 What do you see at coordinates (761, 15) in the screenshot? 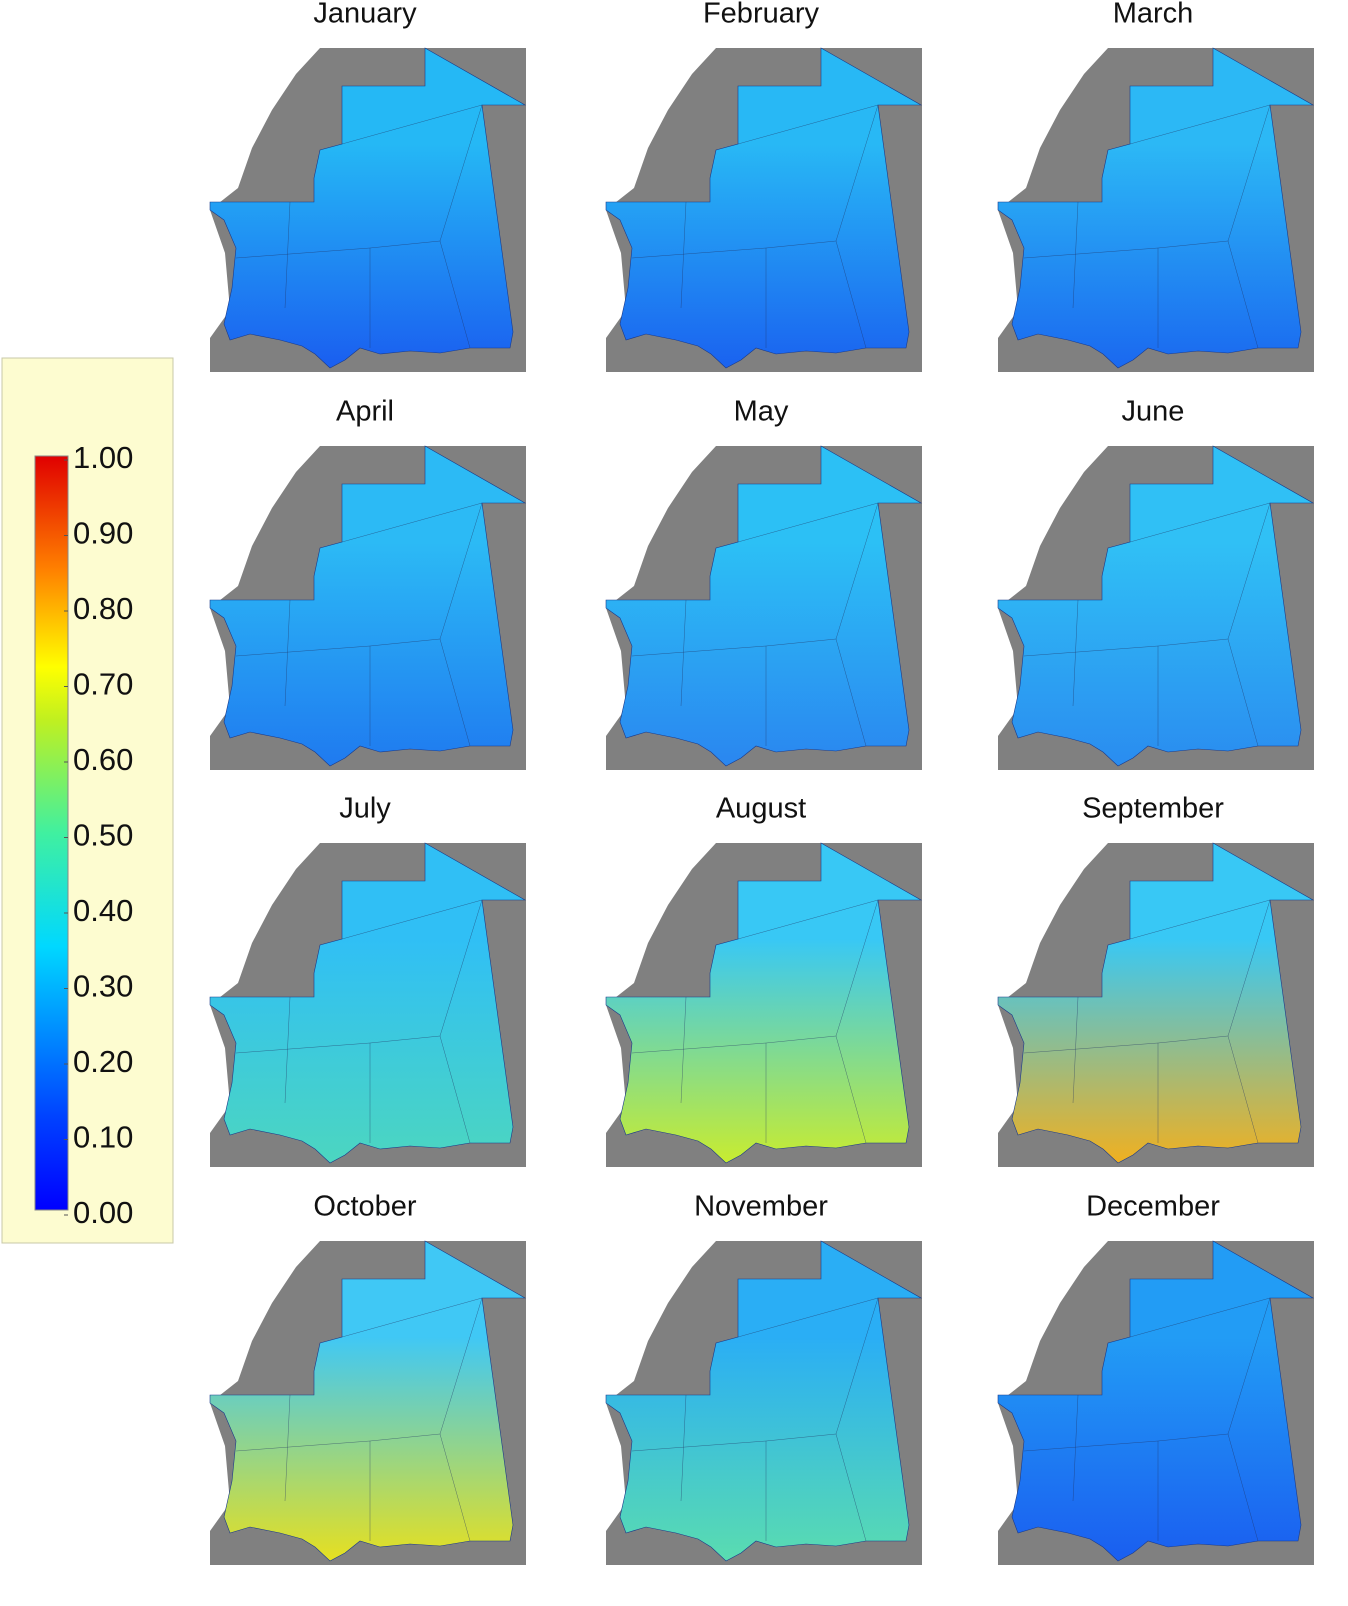
I see `panel-title: February` at bounding box center [761, 15].